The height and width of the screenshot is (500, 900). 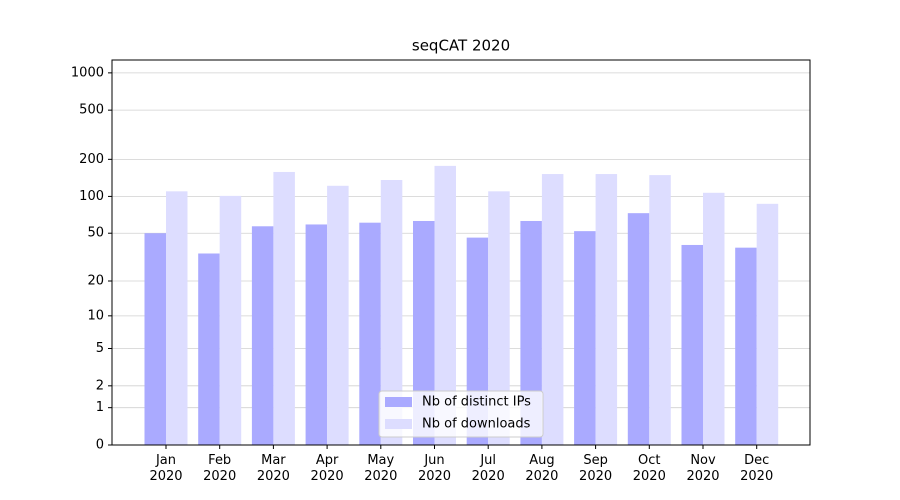 I want to click on x-tick-label: Feb 2020, so click(x=220, y=468).